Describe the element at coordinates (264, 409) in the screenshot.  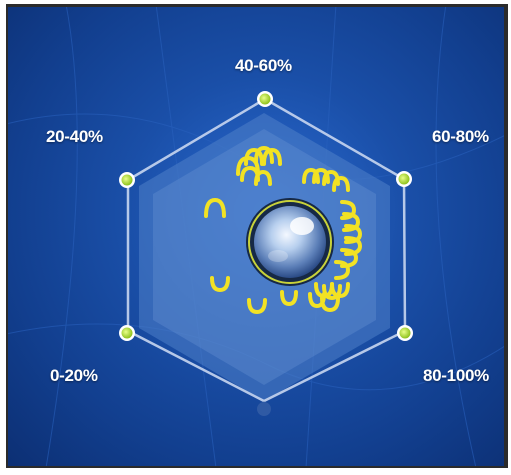
I see `node-bottom` at that location.